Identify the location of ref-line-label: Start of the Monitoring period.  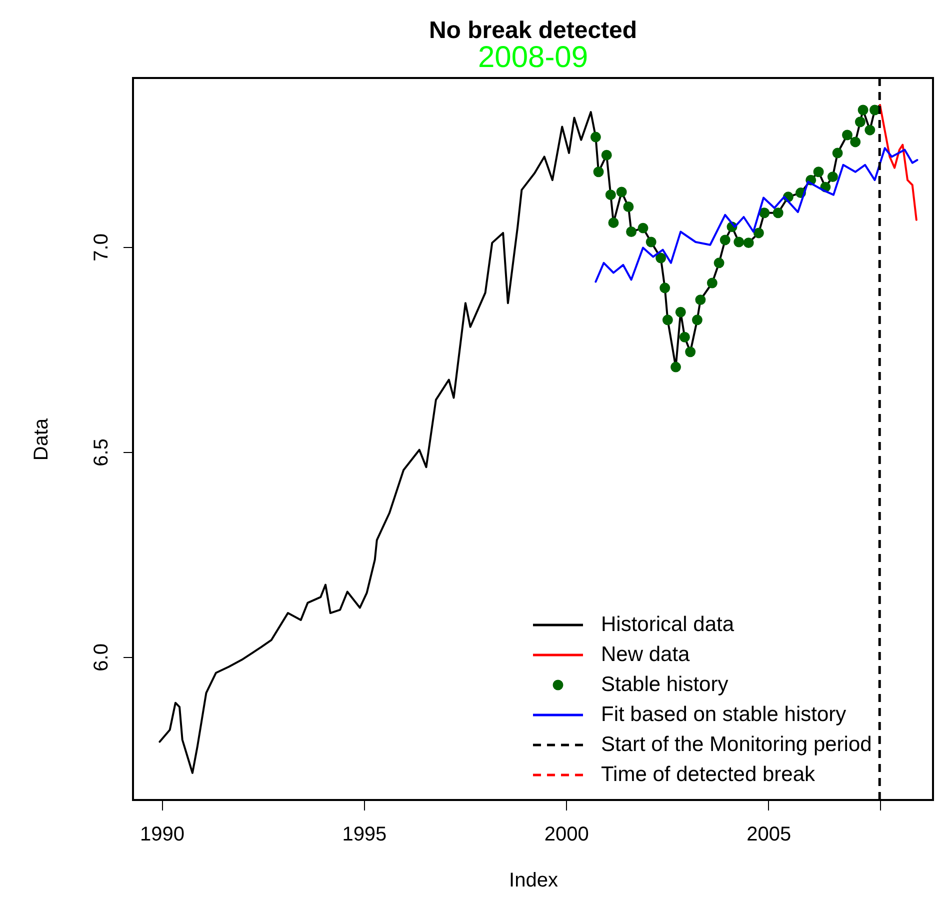
(736, 744).